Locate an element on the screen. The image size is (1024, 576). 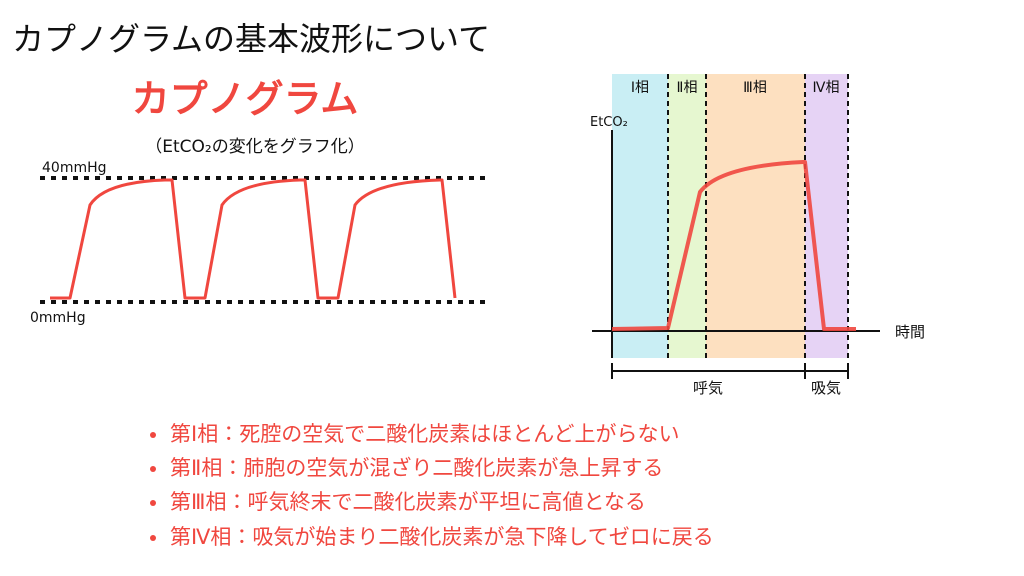
phase-label: Ⅰ相 is located at coordinates (640, 88).